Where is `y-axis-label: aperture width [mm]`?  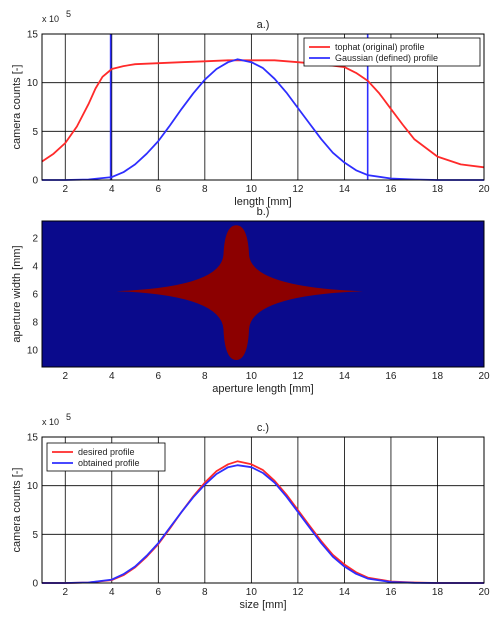 y-axis-label: aperture width [mm] is located at coordinates (17, 293).